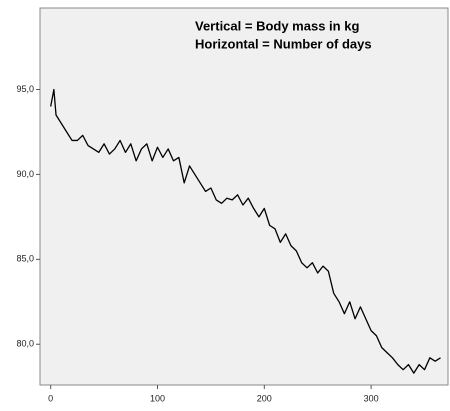 The image size is (450, 411). I want to click on x-tick-label: 0, so click(50, 398).